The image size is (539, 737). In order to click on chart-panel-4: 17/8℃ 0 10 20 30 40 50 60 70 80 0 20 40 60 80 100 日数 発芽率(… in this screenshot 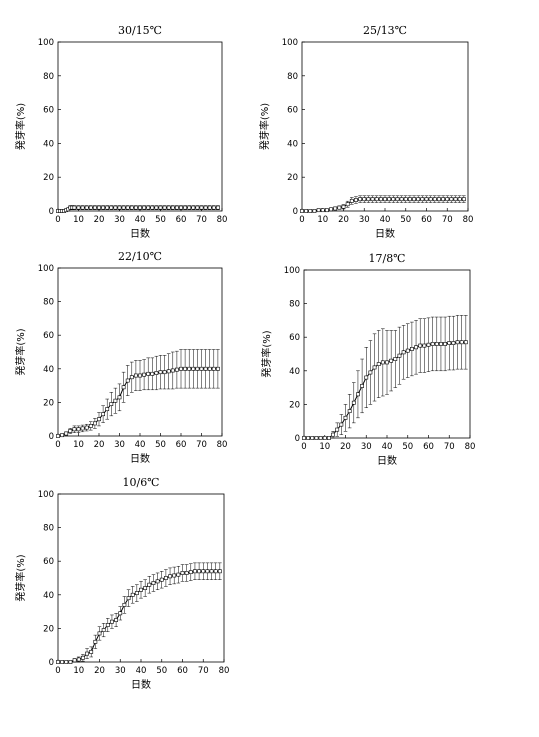, I will do `click(367, 359)`.